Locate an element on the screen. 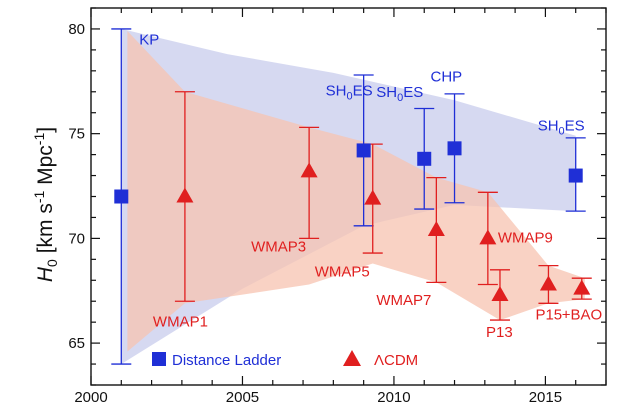 The image size is (621, 417). point-label-lcdm-0: WMAP1 is located at coordinates (180, 322).